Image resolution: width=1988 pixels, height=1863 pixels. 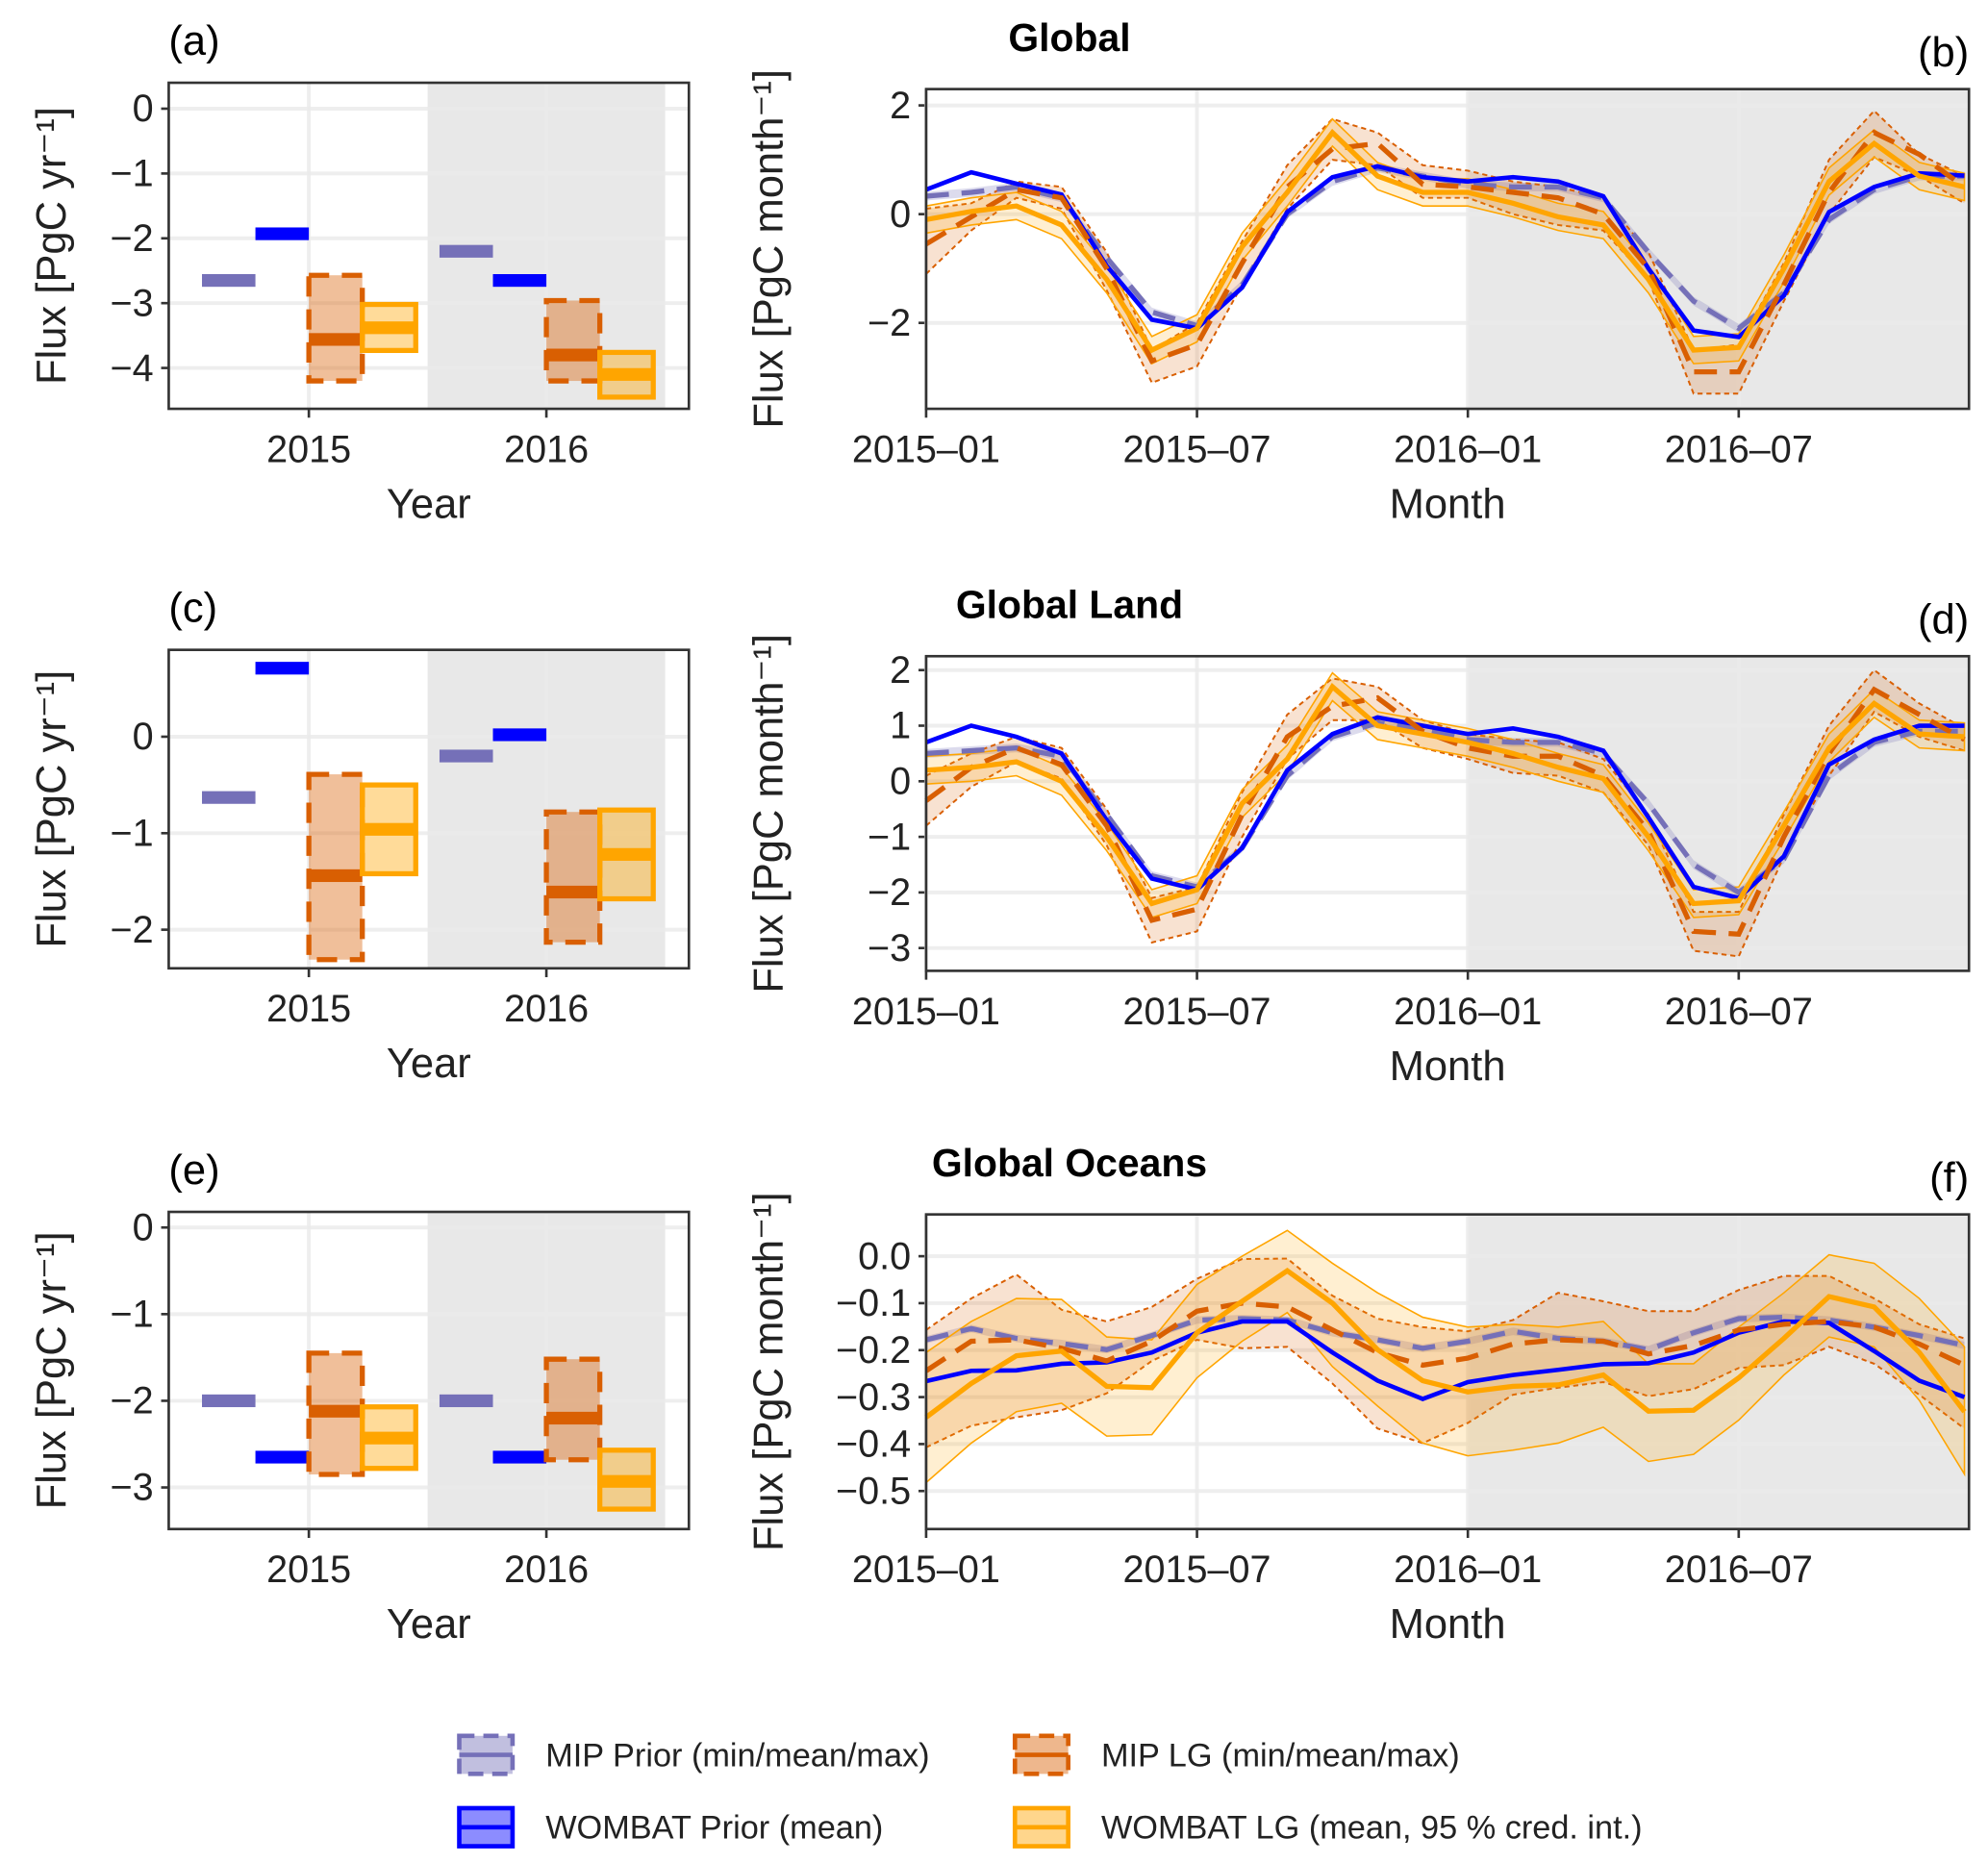 I want to click on legend-label: MIP Prior (min/mean/max), so click(x=737, y=1755).